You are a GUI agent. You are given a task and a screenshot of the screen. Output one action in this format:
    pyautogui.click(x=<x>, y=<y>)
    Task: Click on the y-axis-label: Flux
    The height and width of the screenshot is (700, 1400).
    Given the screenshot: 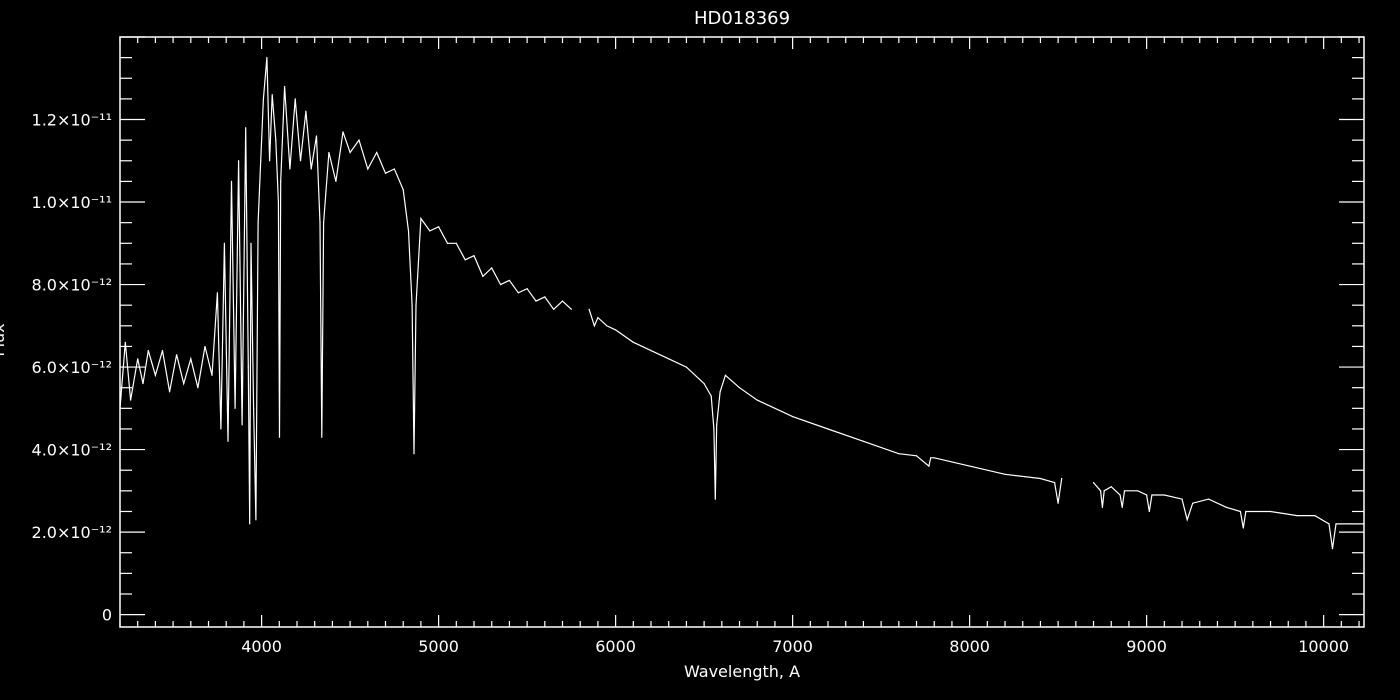 What is the action you would take?
    pyautogui.click(x=4, y=339)
    